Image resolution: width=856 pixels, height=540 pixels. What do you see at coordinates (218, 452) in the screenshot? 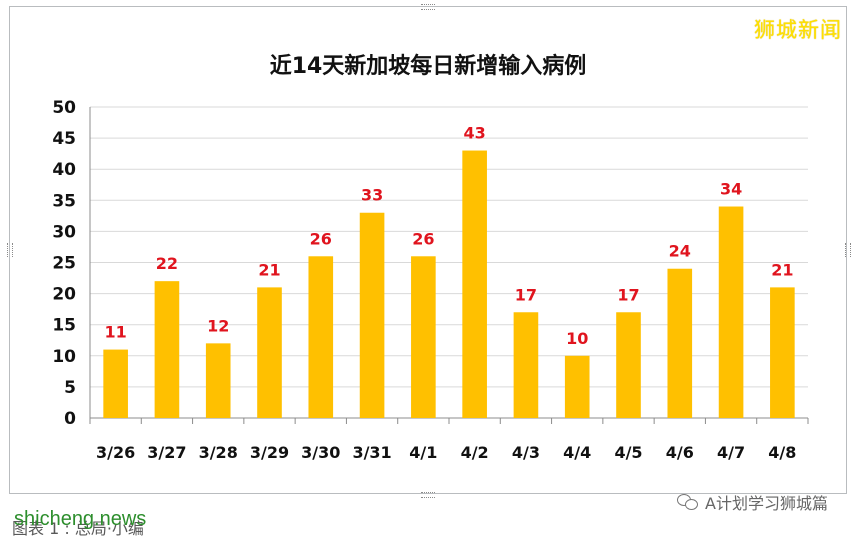
I see `x-tick-label: 3/28` at bounding box center [218, 452].